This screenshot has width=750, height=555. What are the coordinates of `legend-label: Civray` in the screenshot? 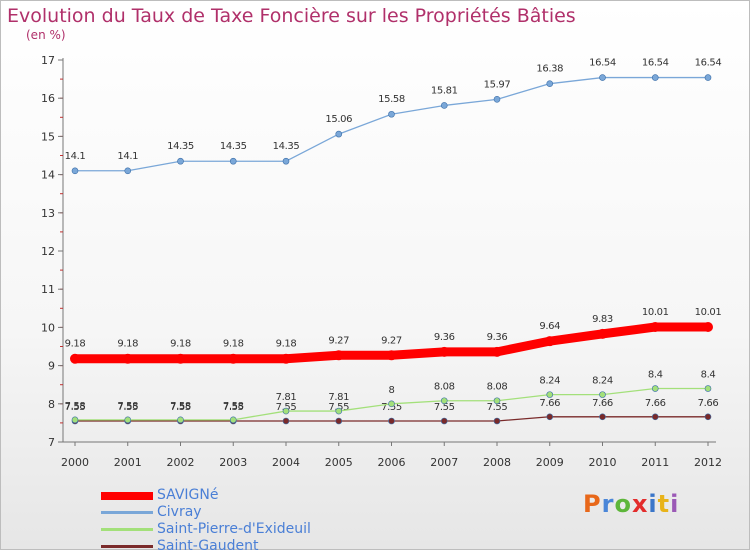 It's located at (179, 512).